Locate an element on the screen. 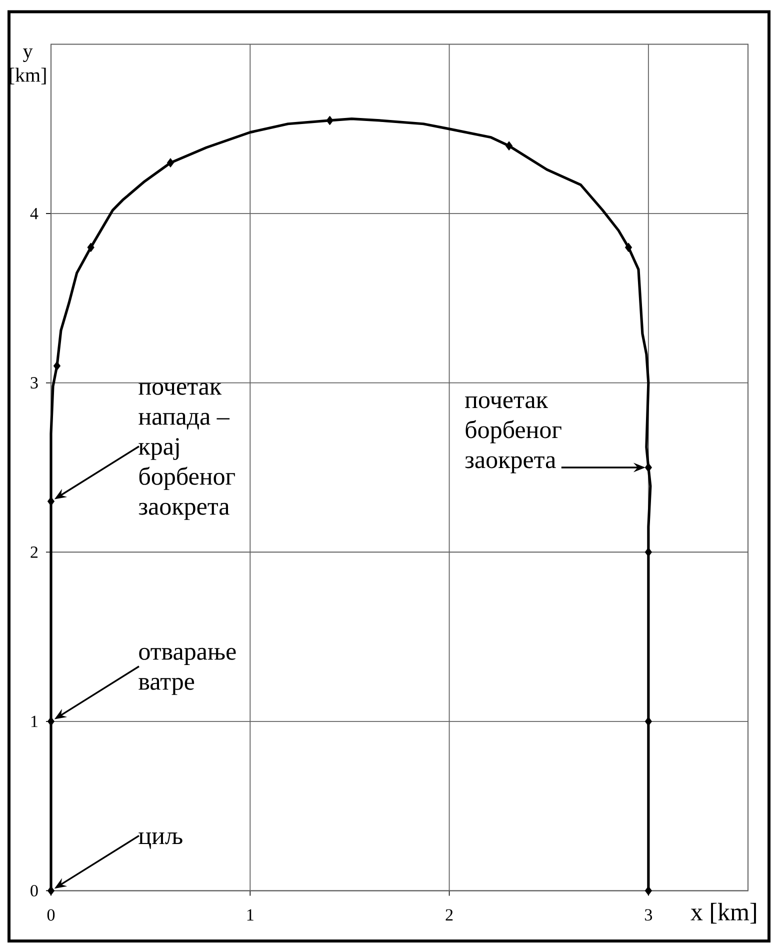 The width and height of the screenshot is (773, 947). x-tick-label: 0 is located at coordinates (51, 915).